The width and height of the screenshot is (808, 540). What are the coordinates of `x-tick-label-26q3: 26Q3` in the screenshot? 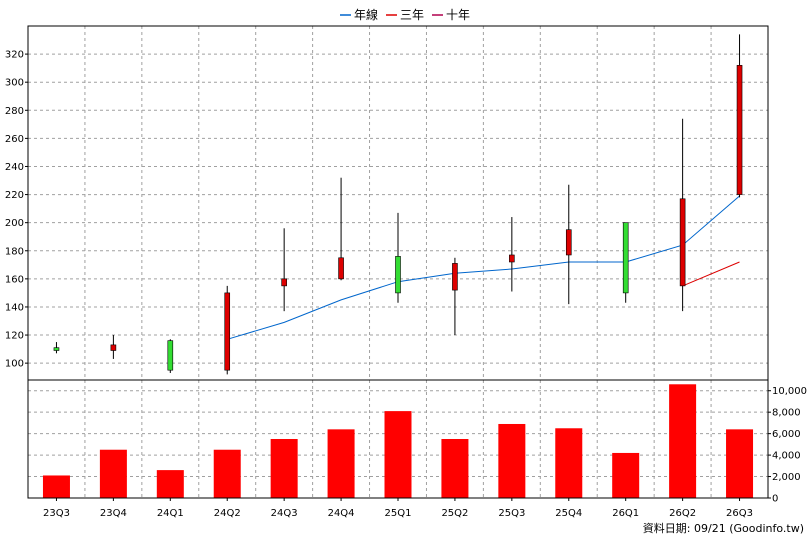 It's located at (739, 513).